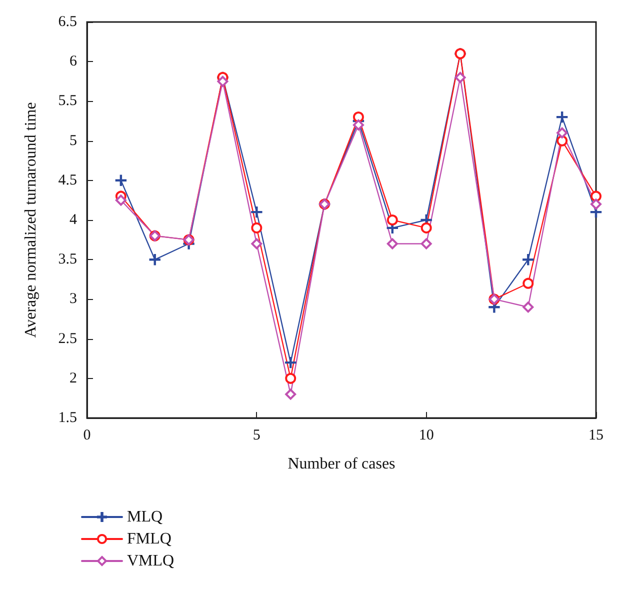  Describe the element at coordinates (67, 22) in the screenshot. I see `y-tick-label: 6.5` at that location.